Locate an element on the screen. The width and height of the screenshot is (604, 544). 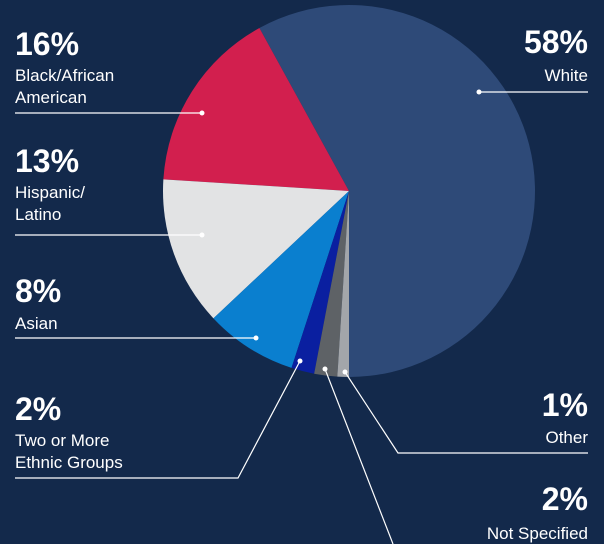
category-label: White is located at coordinates (566, 75).